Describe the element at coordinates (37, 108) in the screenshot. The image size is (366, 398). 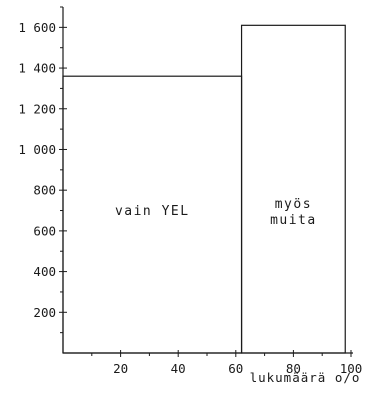
I see `y-tick-label: 1 200` at that location.